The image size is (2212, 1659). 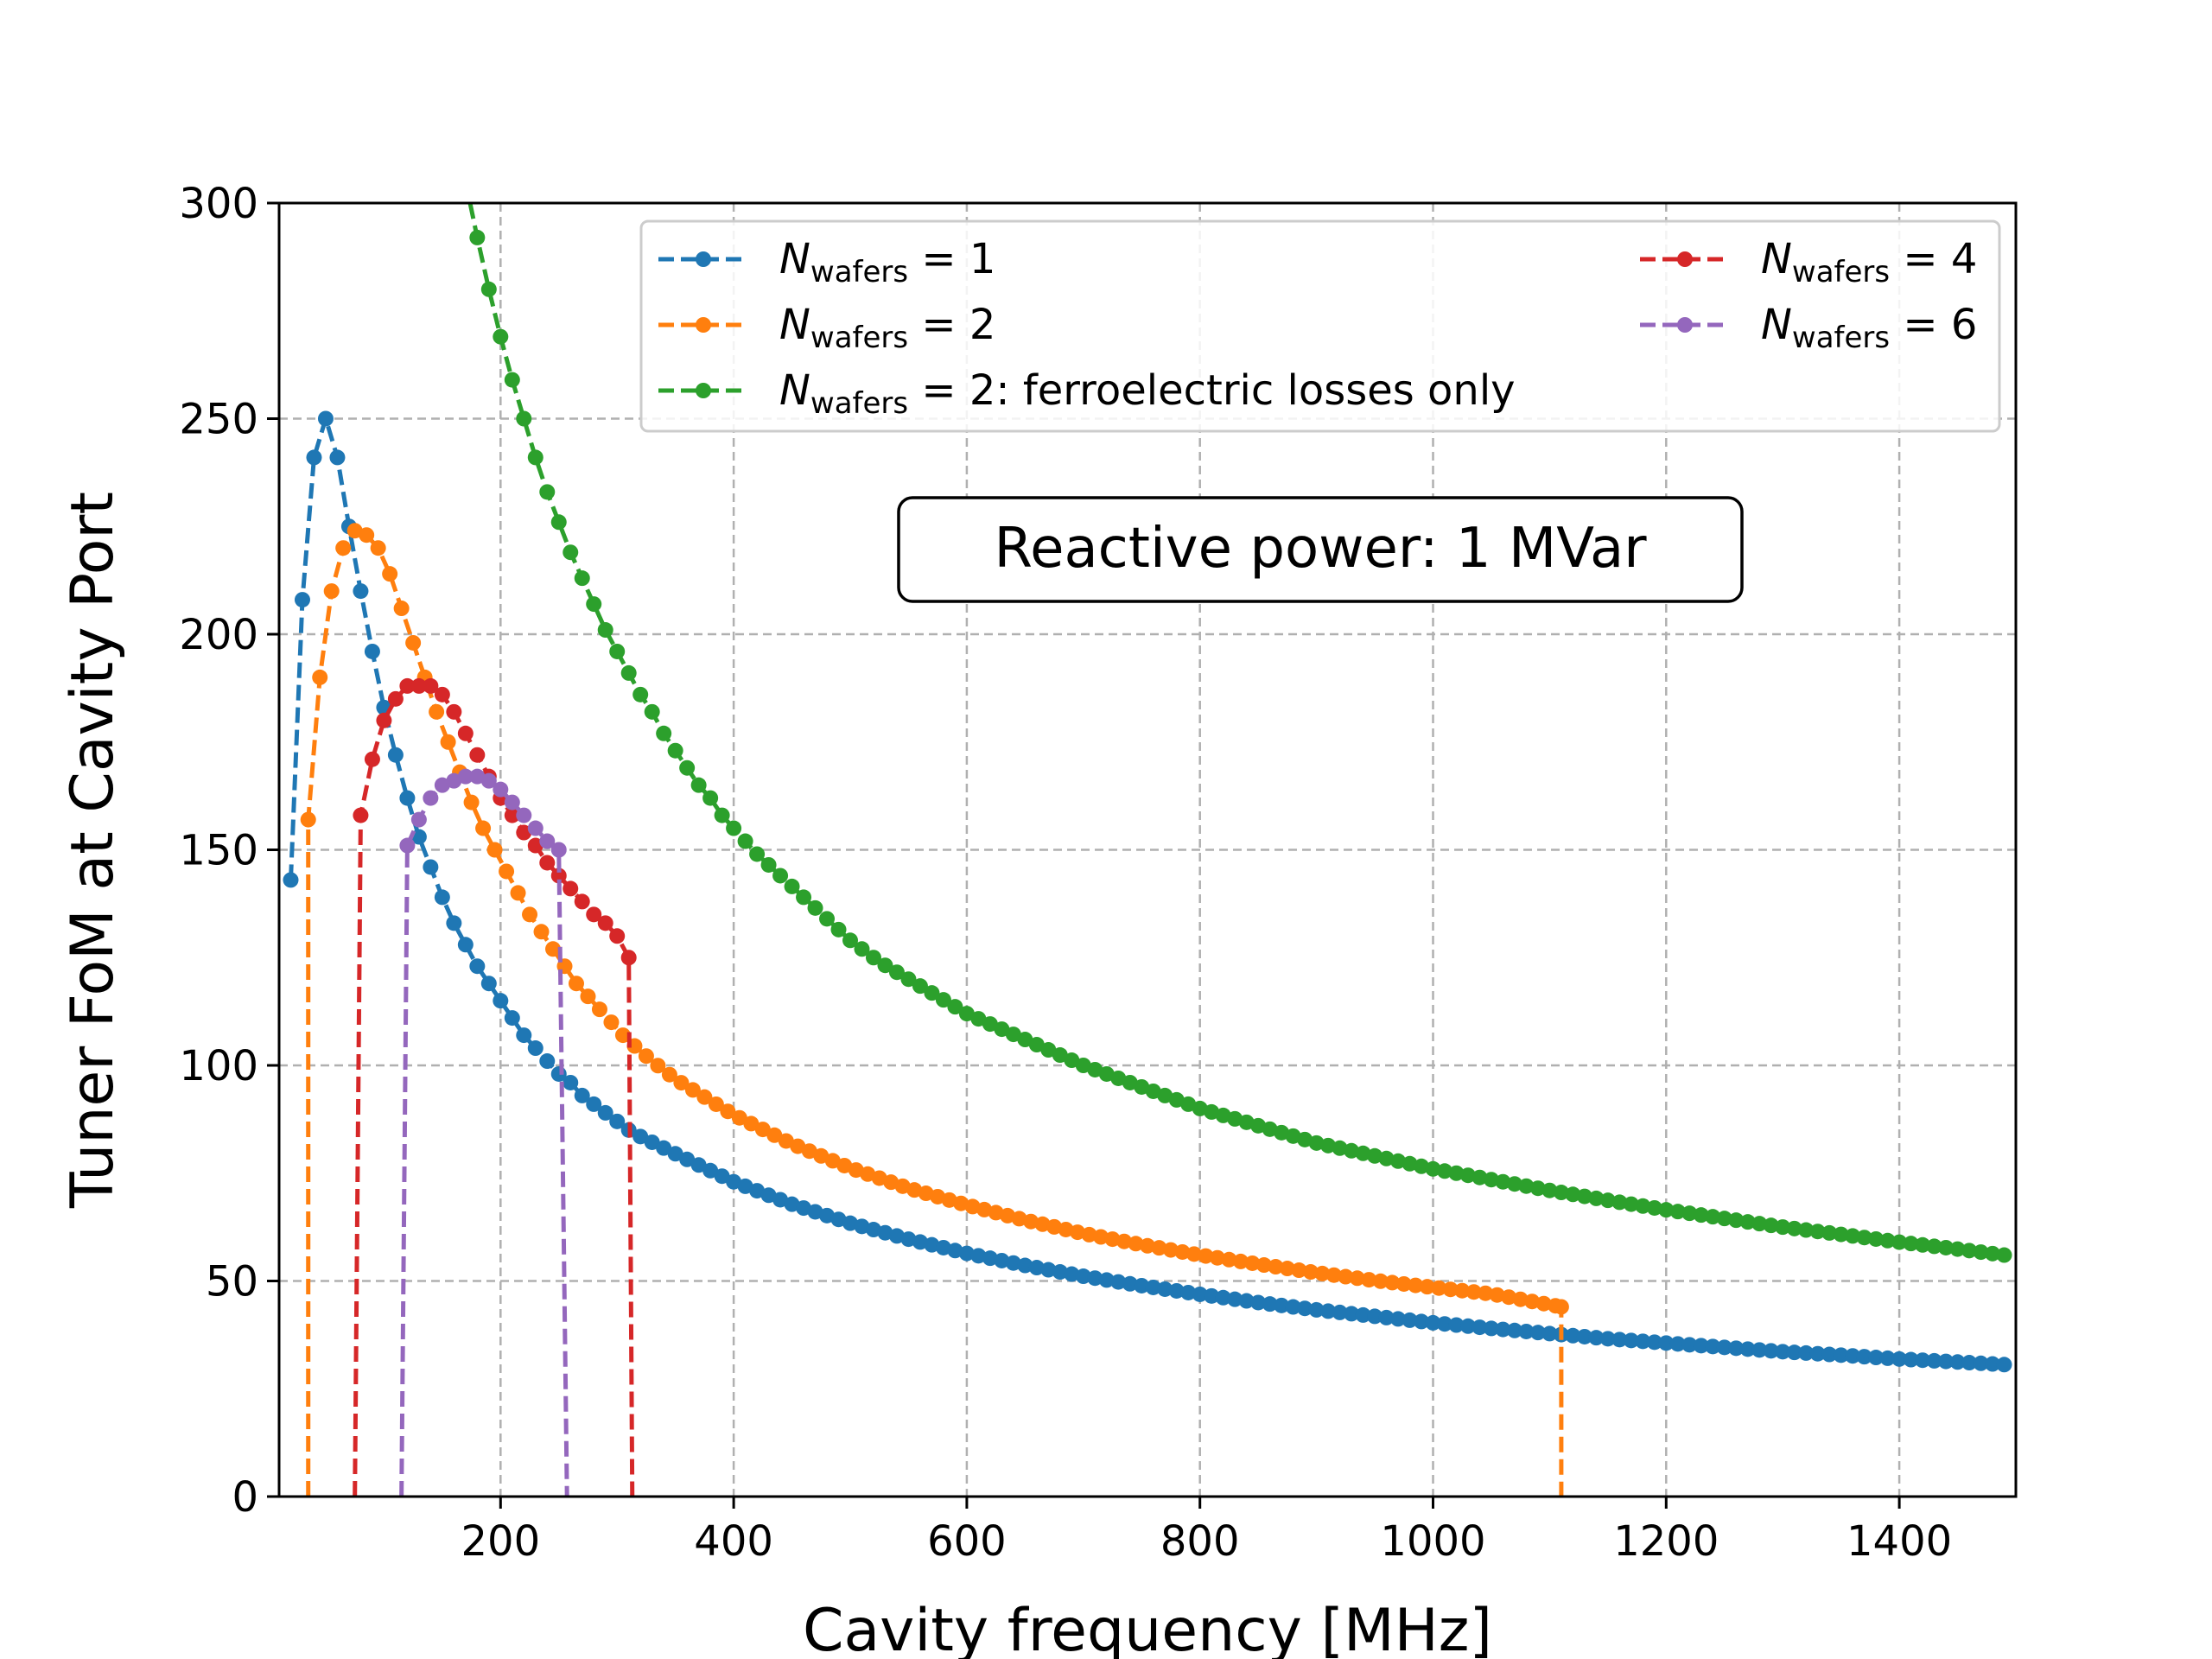 I want to click on legend-label-base: N, so click(x=794, y=259).